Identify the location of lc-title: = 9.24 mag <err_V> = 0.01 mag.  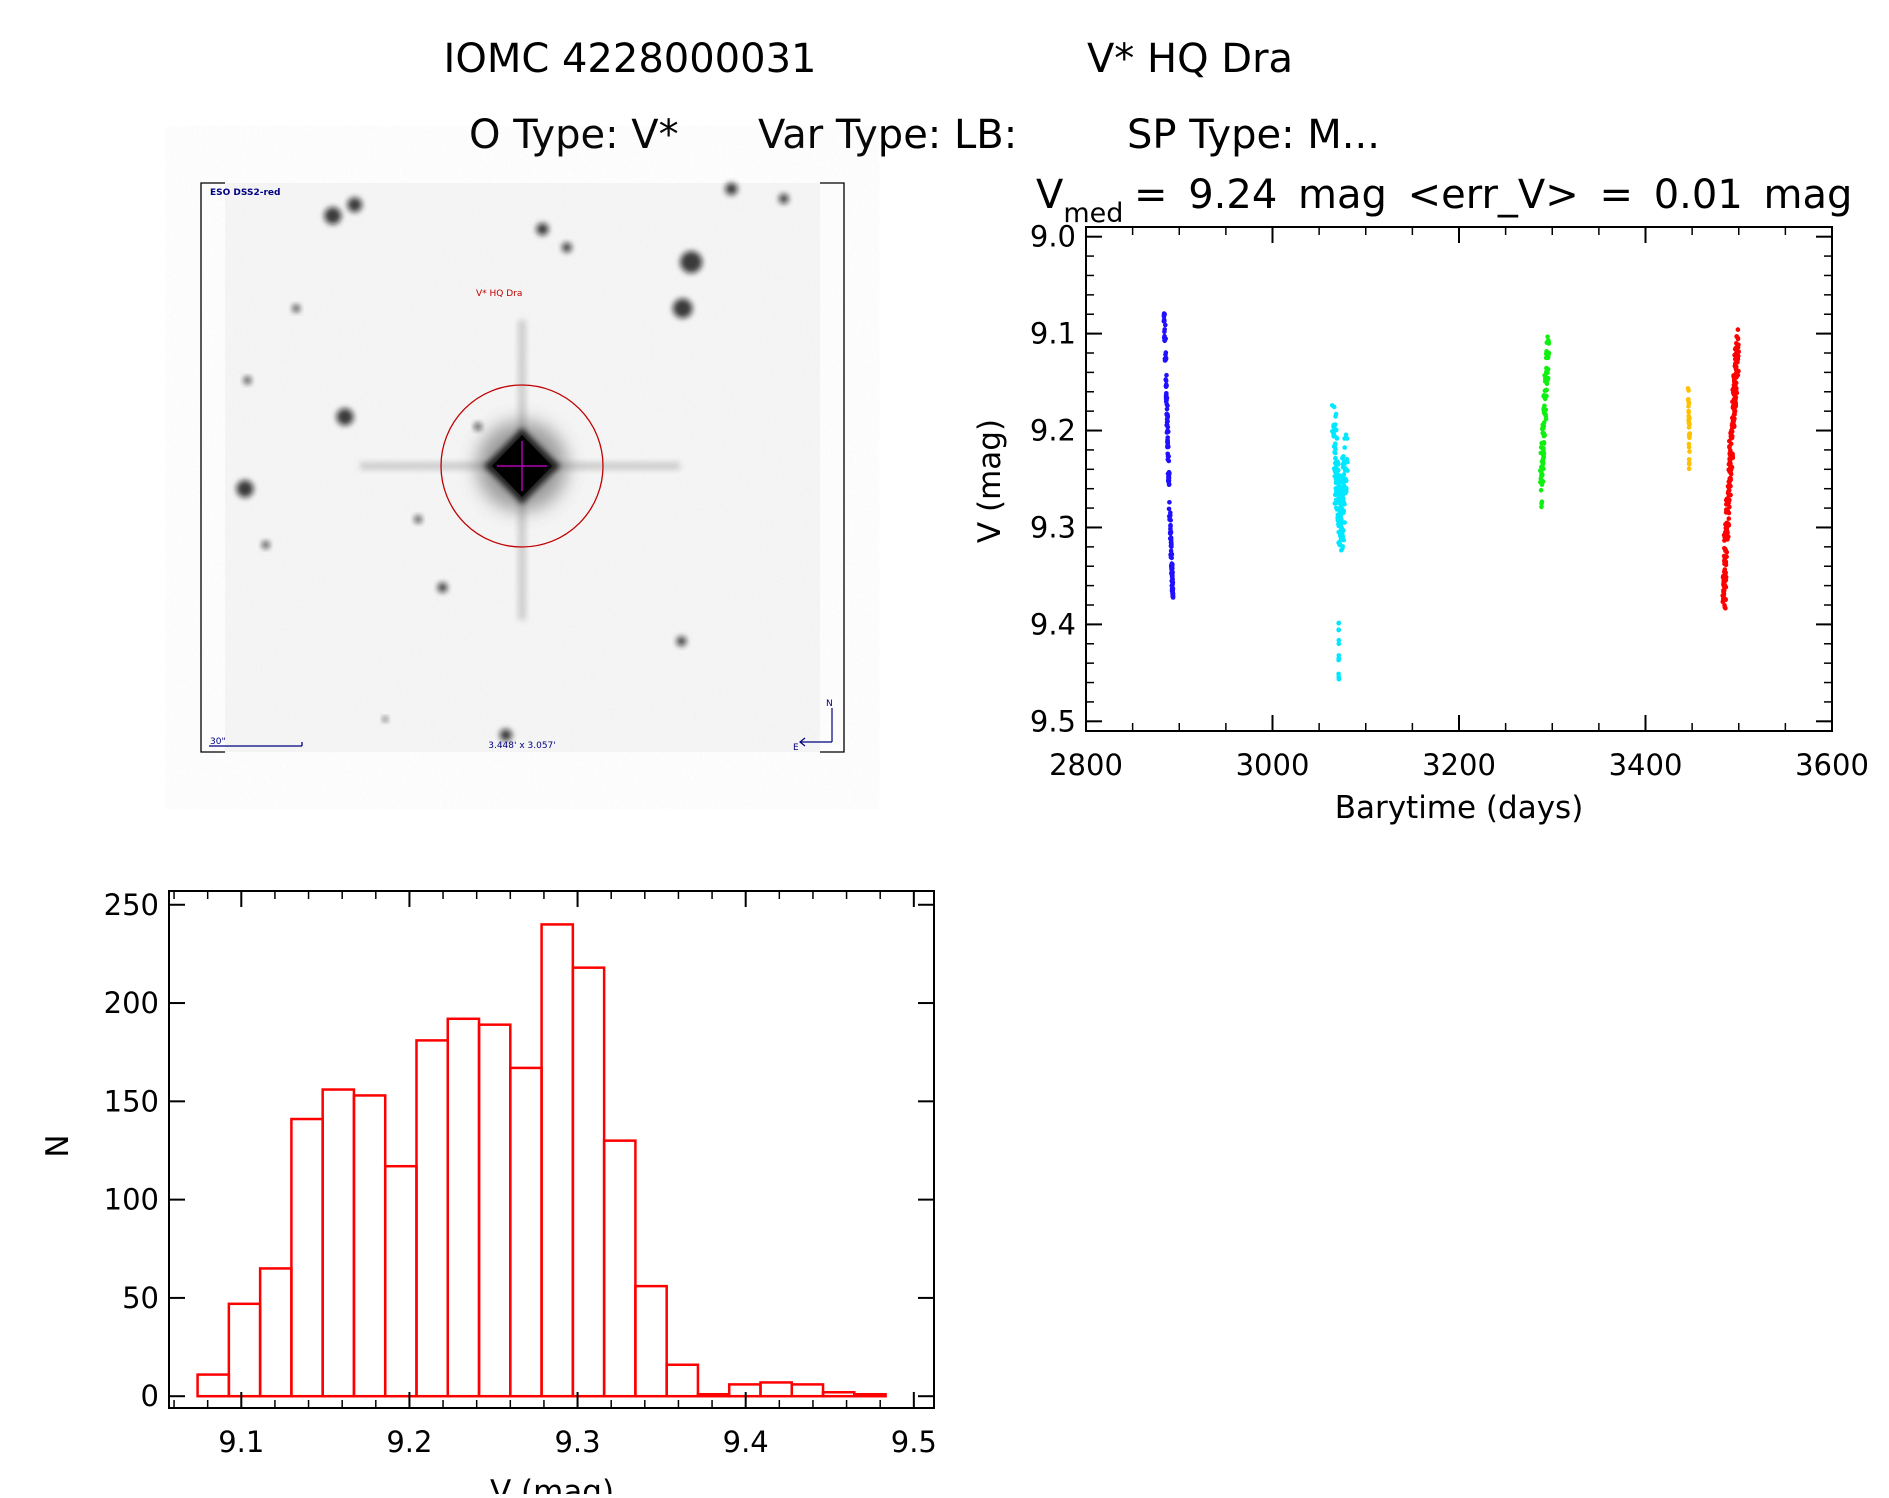
(1493, 195).